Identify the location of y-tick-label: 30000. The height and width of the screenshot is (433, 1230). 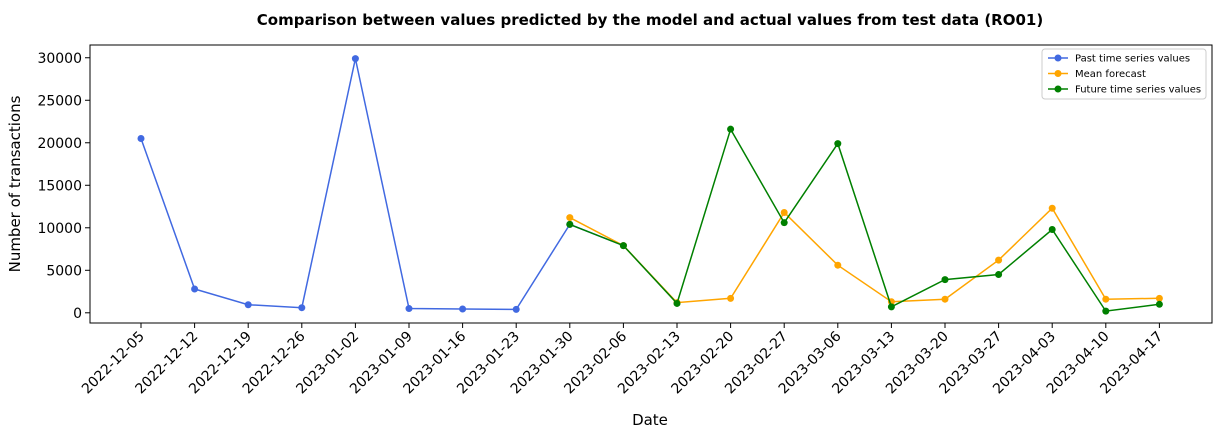
(59, 59).